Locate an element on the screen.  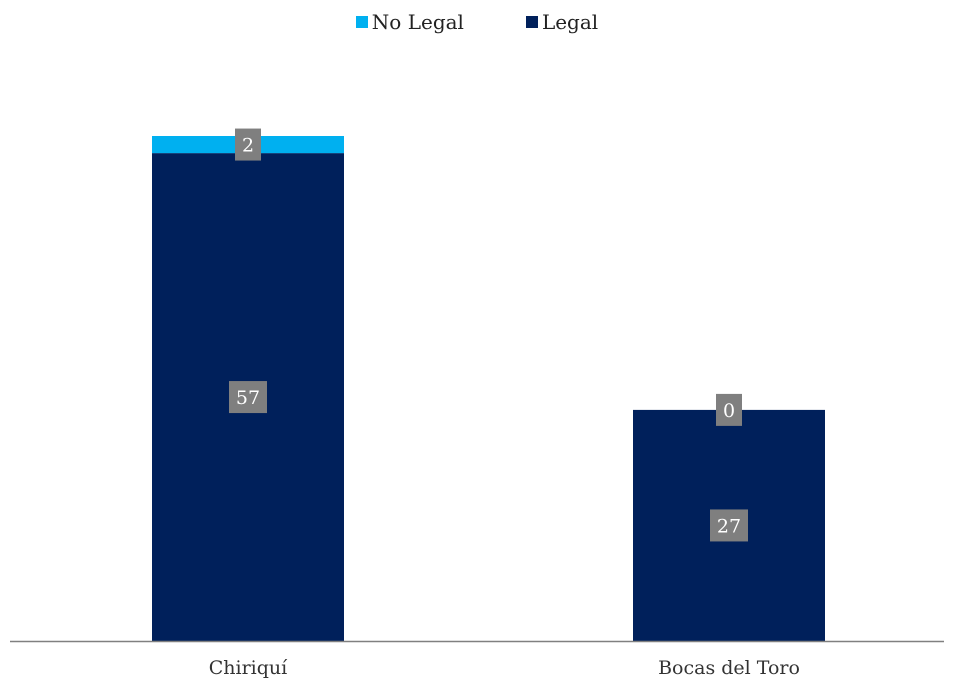
legend-item-legal: Legal is located at coordinates (562, 22).